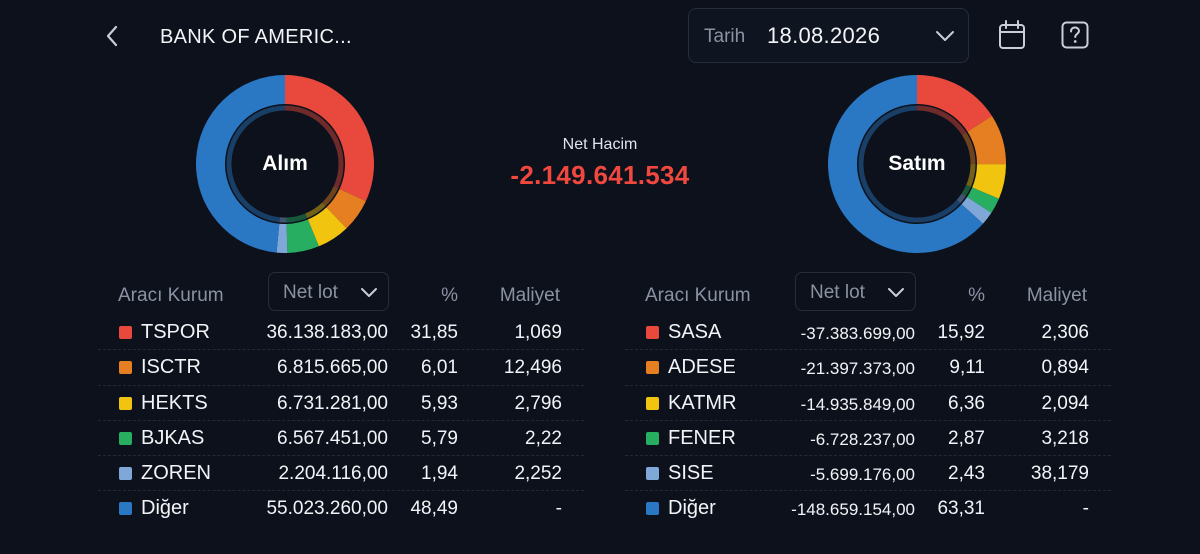 Image resolution: width=1200 pixels, height=554 pixels. I want to click on broker-code: KATMR, so click(702, 402).